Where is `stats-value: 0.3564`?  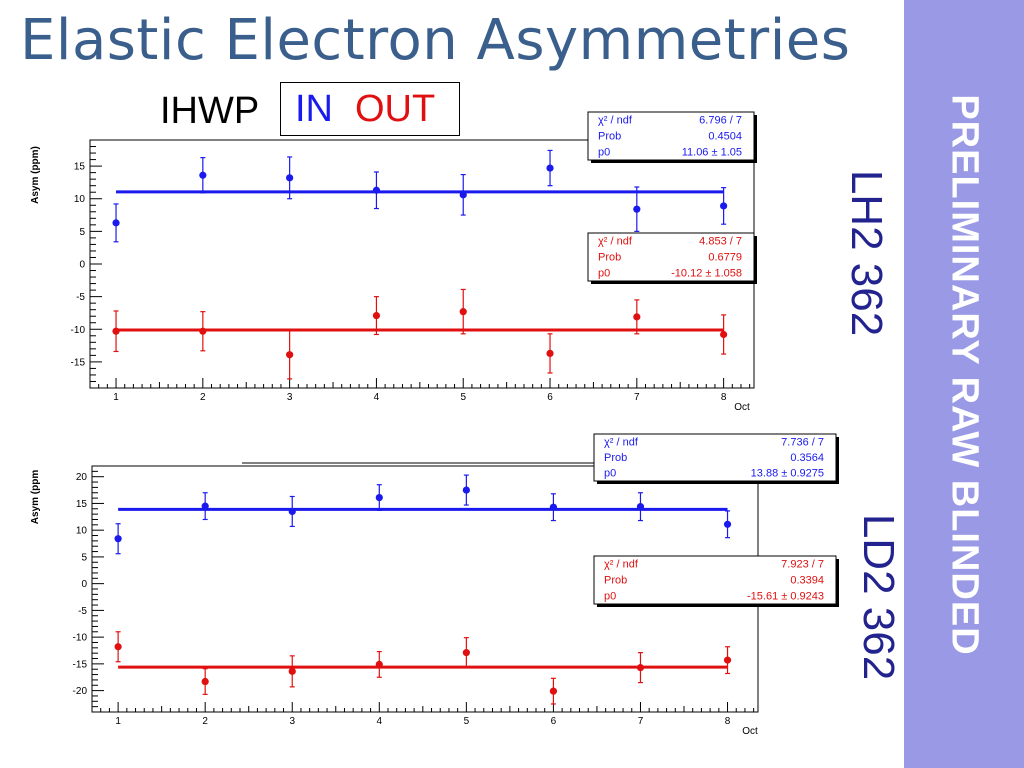 stats-value: 0.3564 is located at coordinates (807, 458).